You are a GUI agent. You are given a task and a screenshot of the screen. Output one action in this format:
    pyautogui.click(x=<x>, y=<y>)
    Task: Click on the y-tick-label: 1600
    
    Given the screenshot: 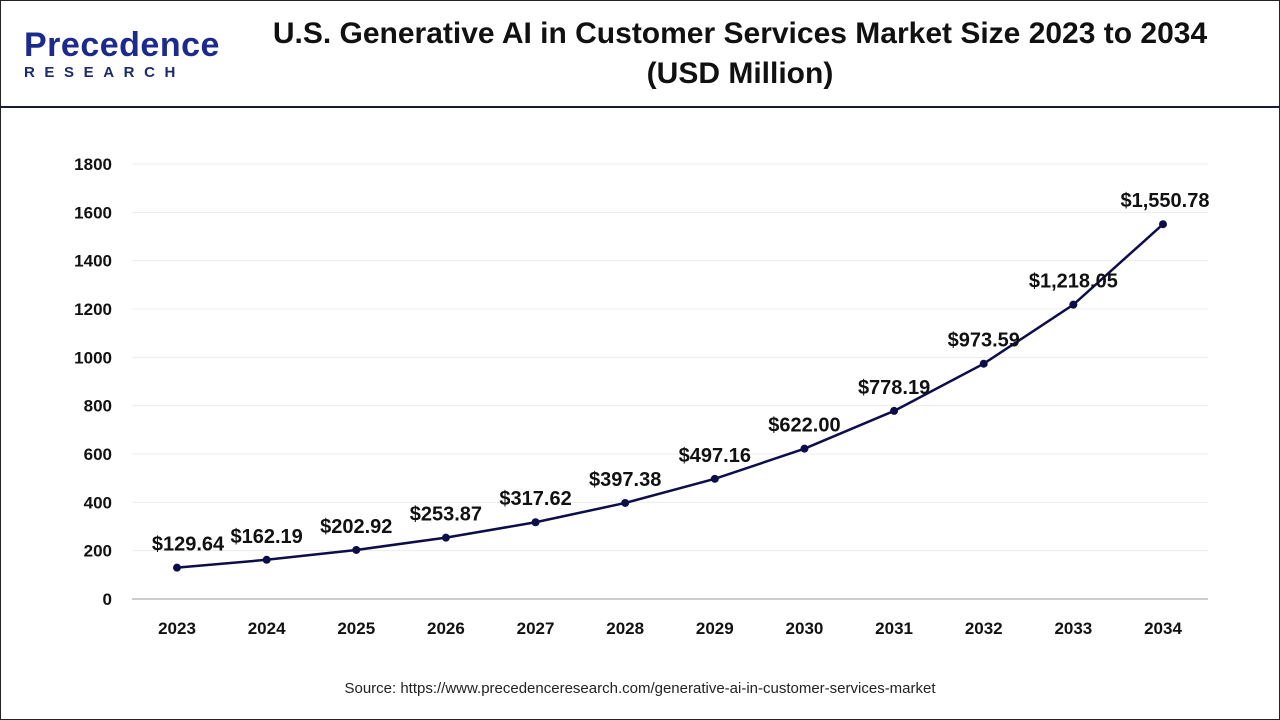 What is the action you would take?
    pyautogui.click(x=93, y=212)
    